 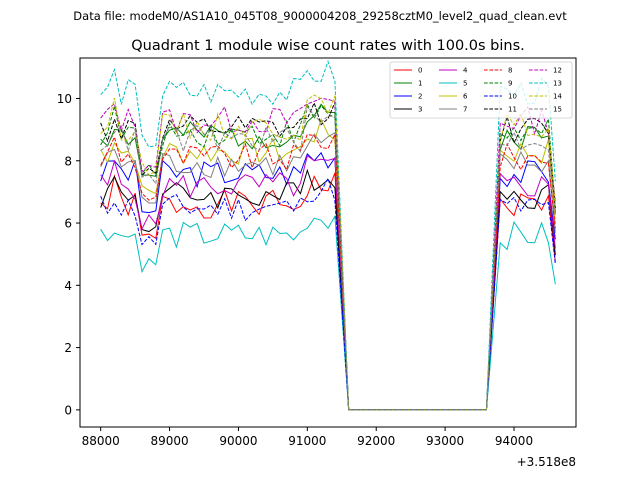 I want to click on x-tick-label: 94000, so click(x=514, y=441).